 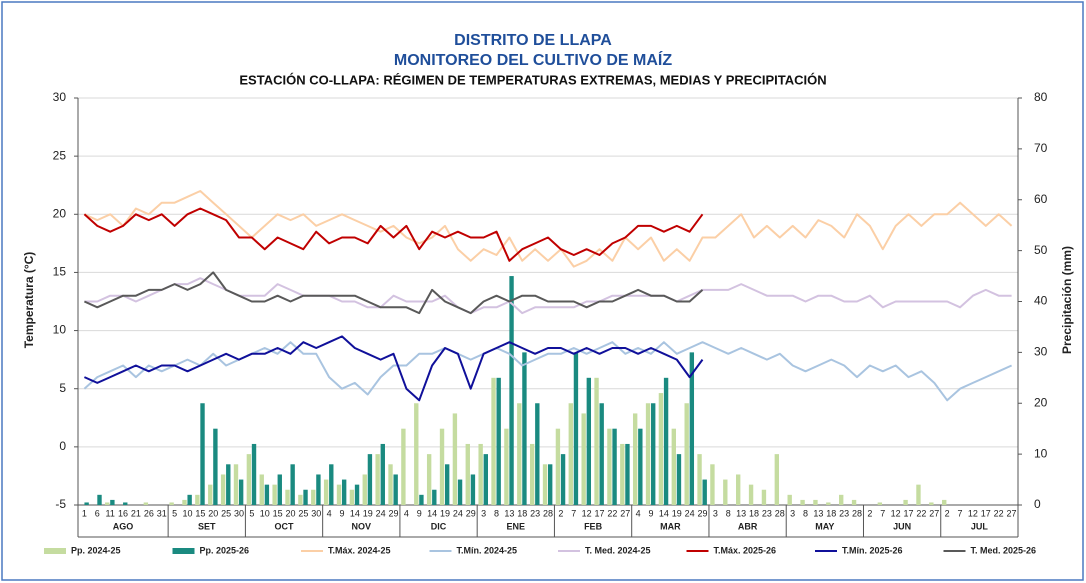 What do you see at coordinates (593, 526) in the screenshot?
I see `month-label: FEB` at bounding box center [593, 526].